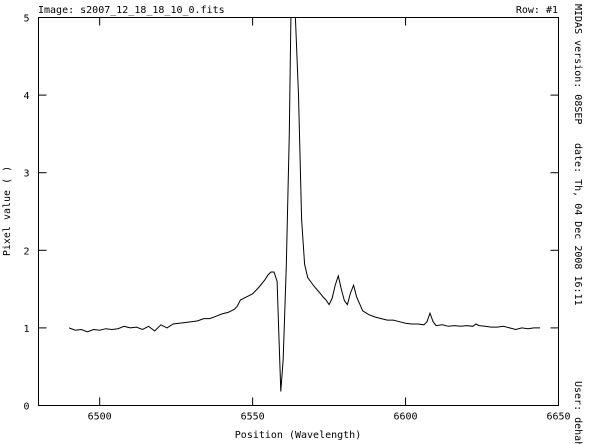 This screenshot has width=589, height=444. I want to click on y-tick-label: 0, so click(26, 407).